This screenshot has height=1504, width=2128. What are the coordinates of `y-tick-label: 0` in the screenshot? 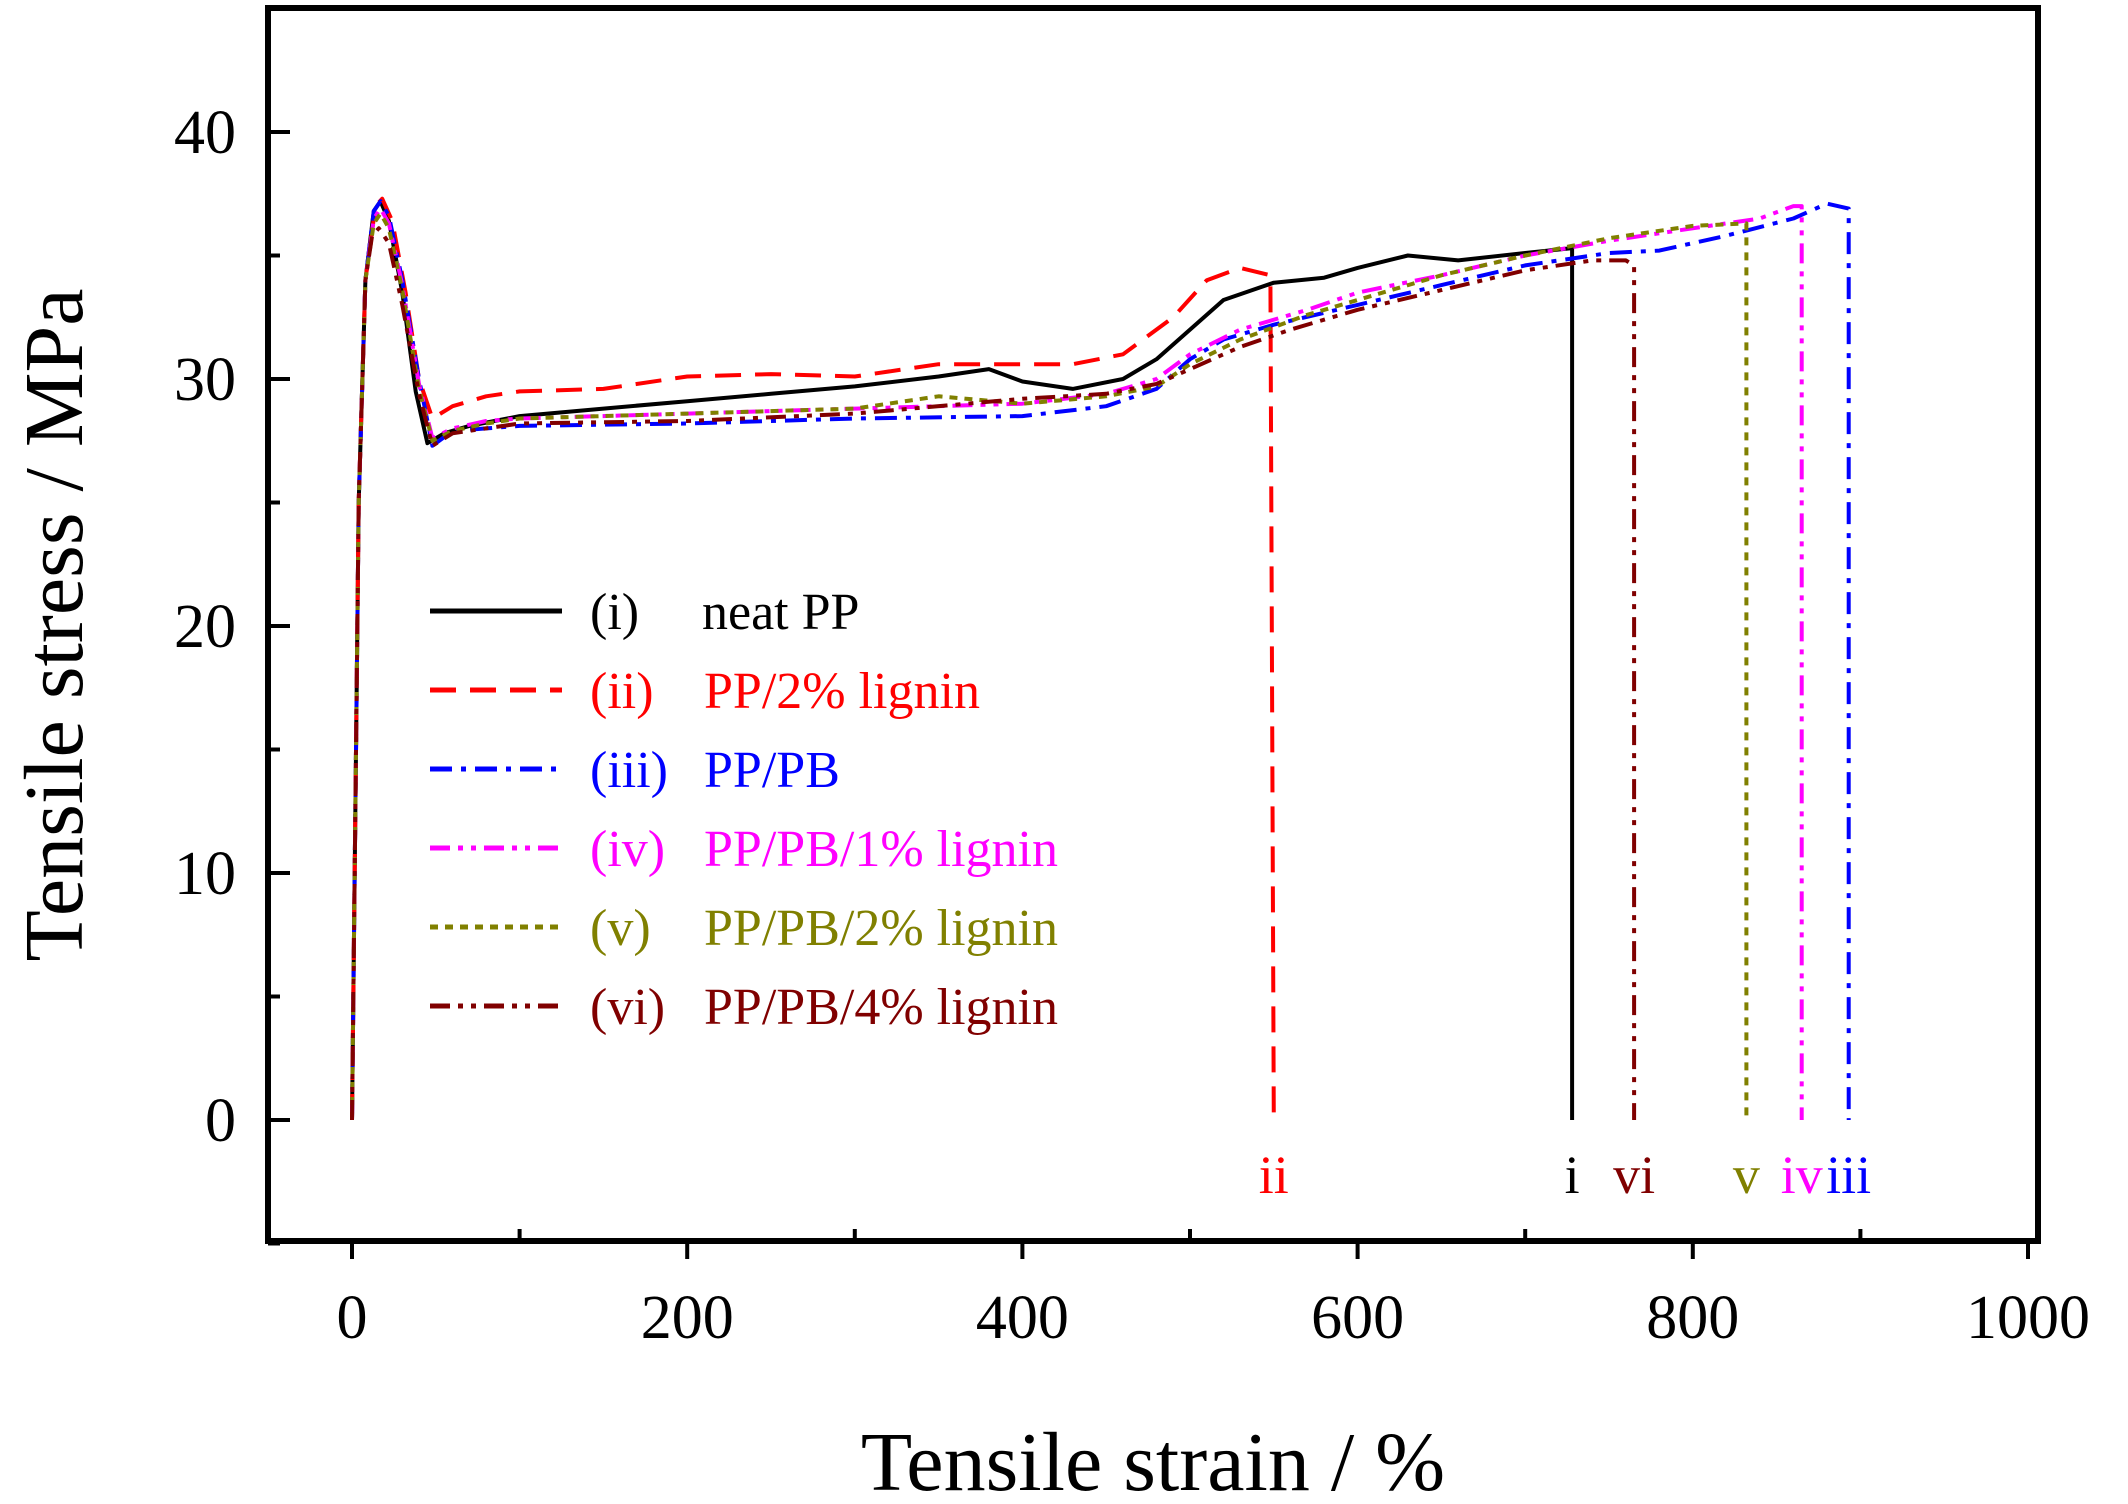 It's located at (220, 1121).